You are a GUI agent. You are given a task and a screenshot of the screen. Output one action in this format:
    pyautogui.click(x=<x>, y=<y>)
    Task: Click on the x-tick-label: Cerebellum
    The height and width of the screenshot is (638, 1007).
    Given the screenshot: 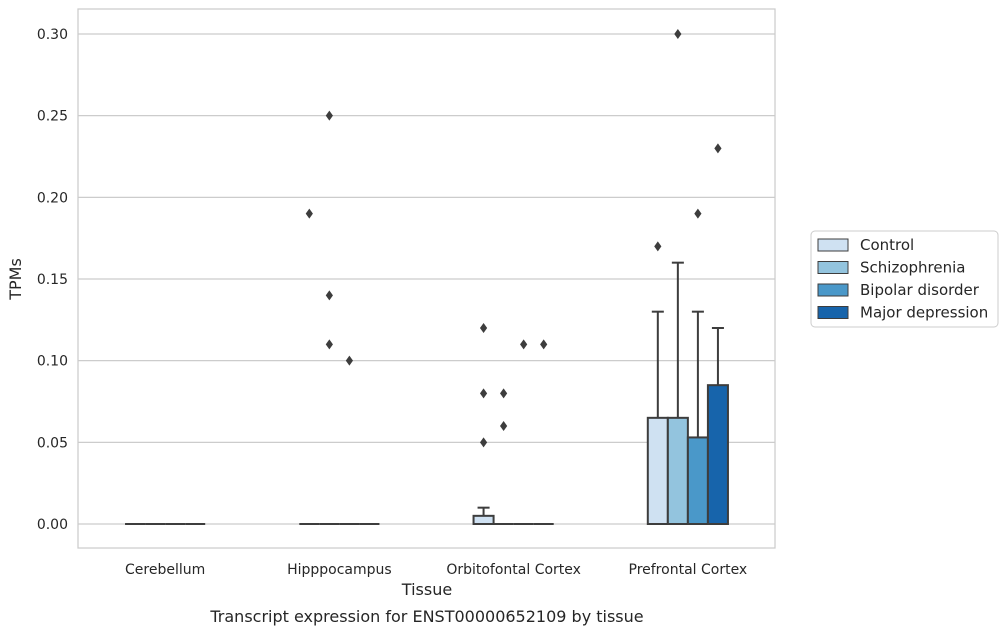 What is the action you would take?
    pyautogui.click(x=165, y=570)
    